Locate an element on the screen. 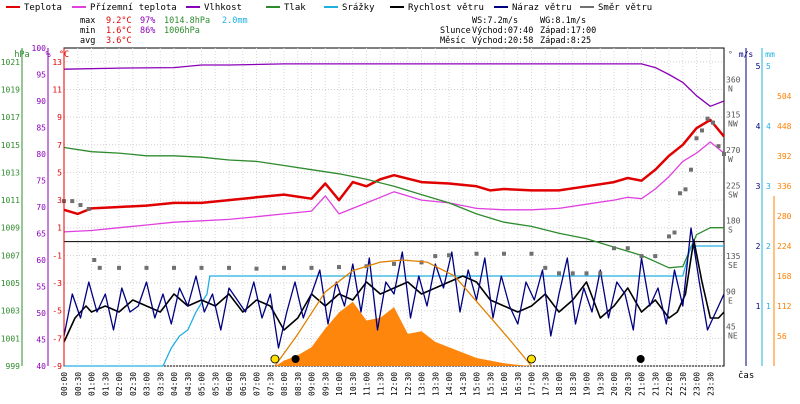  x-tick-label: 22:30 is located at coordinates (683, 384).